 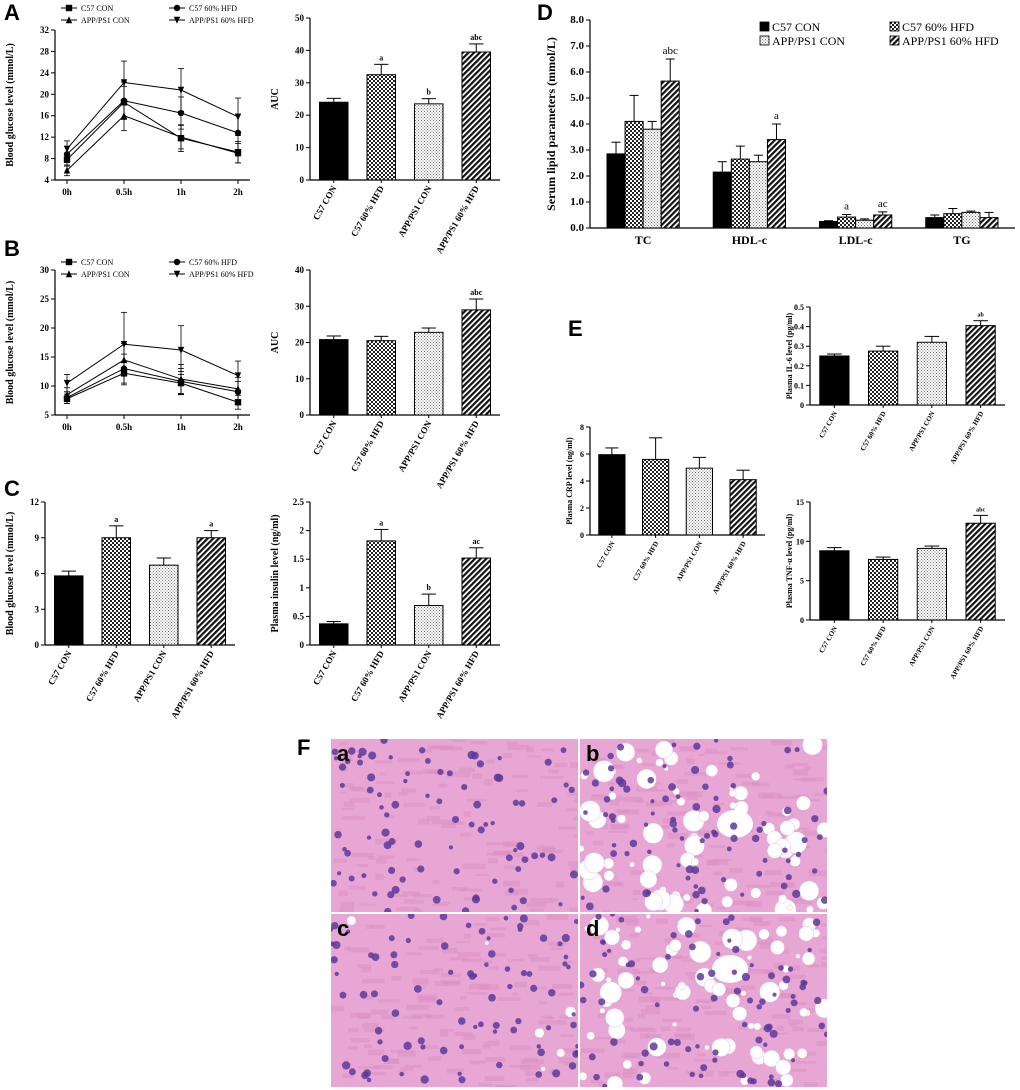 I want to click on x-tick-label: 1h, so click(x=181, y=192).